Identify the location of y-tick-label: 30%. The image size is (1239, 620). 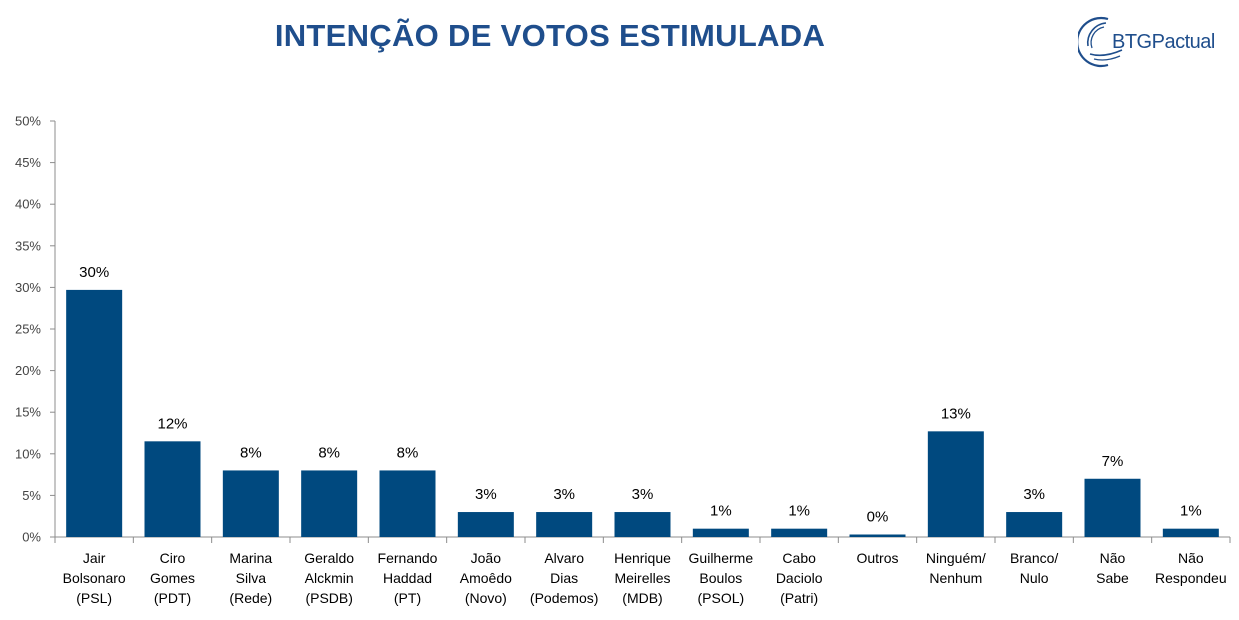
(28, 287).